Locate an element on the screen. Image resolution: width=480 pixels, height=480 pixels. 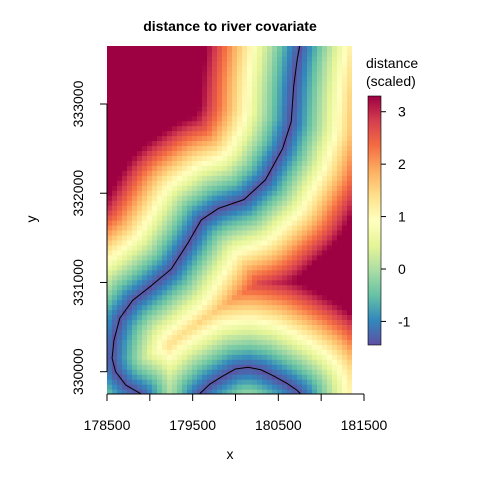
x-tick-label: 179500 is located at coordinates (192, 425).